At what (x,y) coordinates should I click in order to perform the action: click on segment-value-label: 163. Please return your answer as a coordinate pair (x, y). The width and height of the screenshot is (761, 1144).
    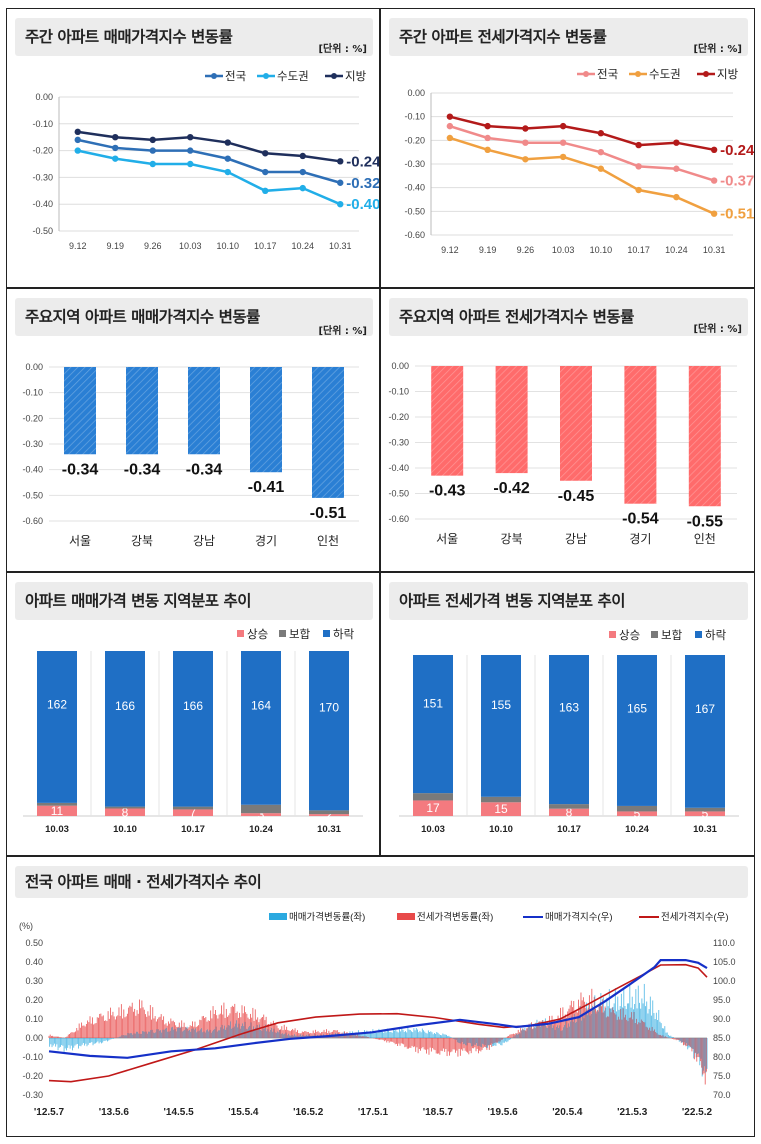
    Looking at the image, I should click on (569, 708).